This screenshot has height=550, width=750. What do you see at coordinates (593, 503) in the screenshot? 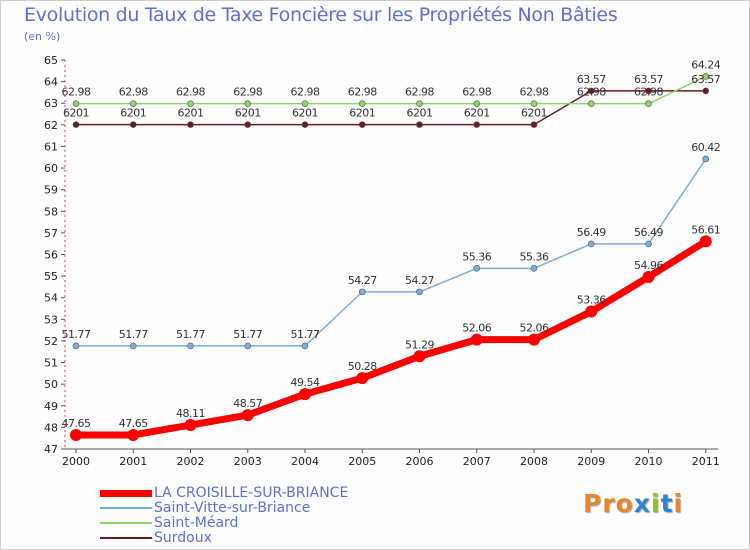
I see `logo-letter: P` at bounding box center [593, 503].